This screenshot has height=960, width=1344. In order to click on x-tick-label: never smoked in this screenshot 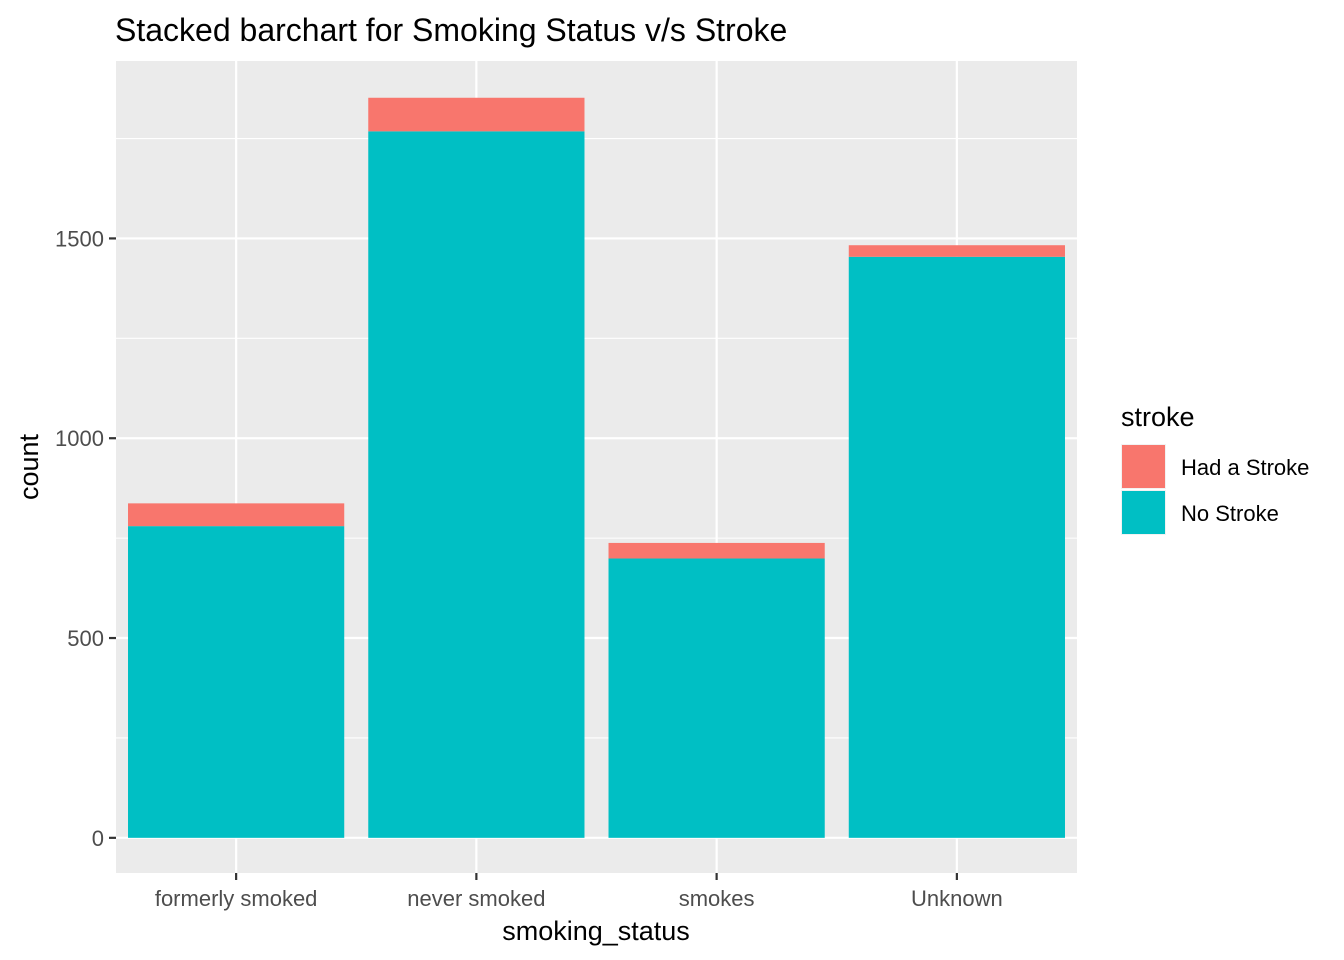, I will do `click(476, 898)`.